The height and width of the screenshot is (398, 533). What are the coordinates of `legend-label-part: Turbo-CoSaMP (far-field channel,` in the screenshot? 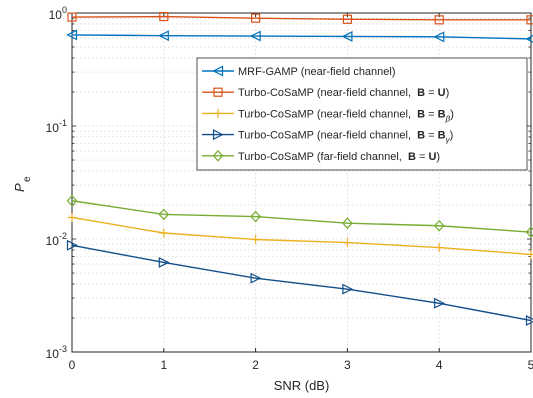 It's located at (323, 157).